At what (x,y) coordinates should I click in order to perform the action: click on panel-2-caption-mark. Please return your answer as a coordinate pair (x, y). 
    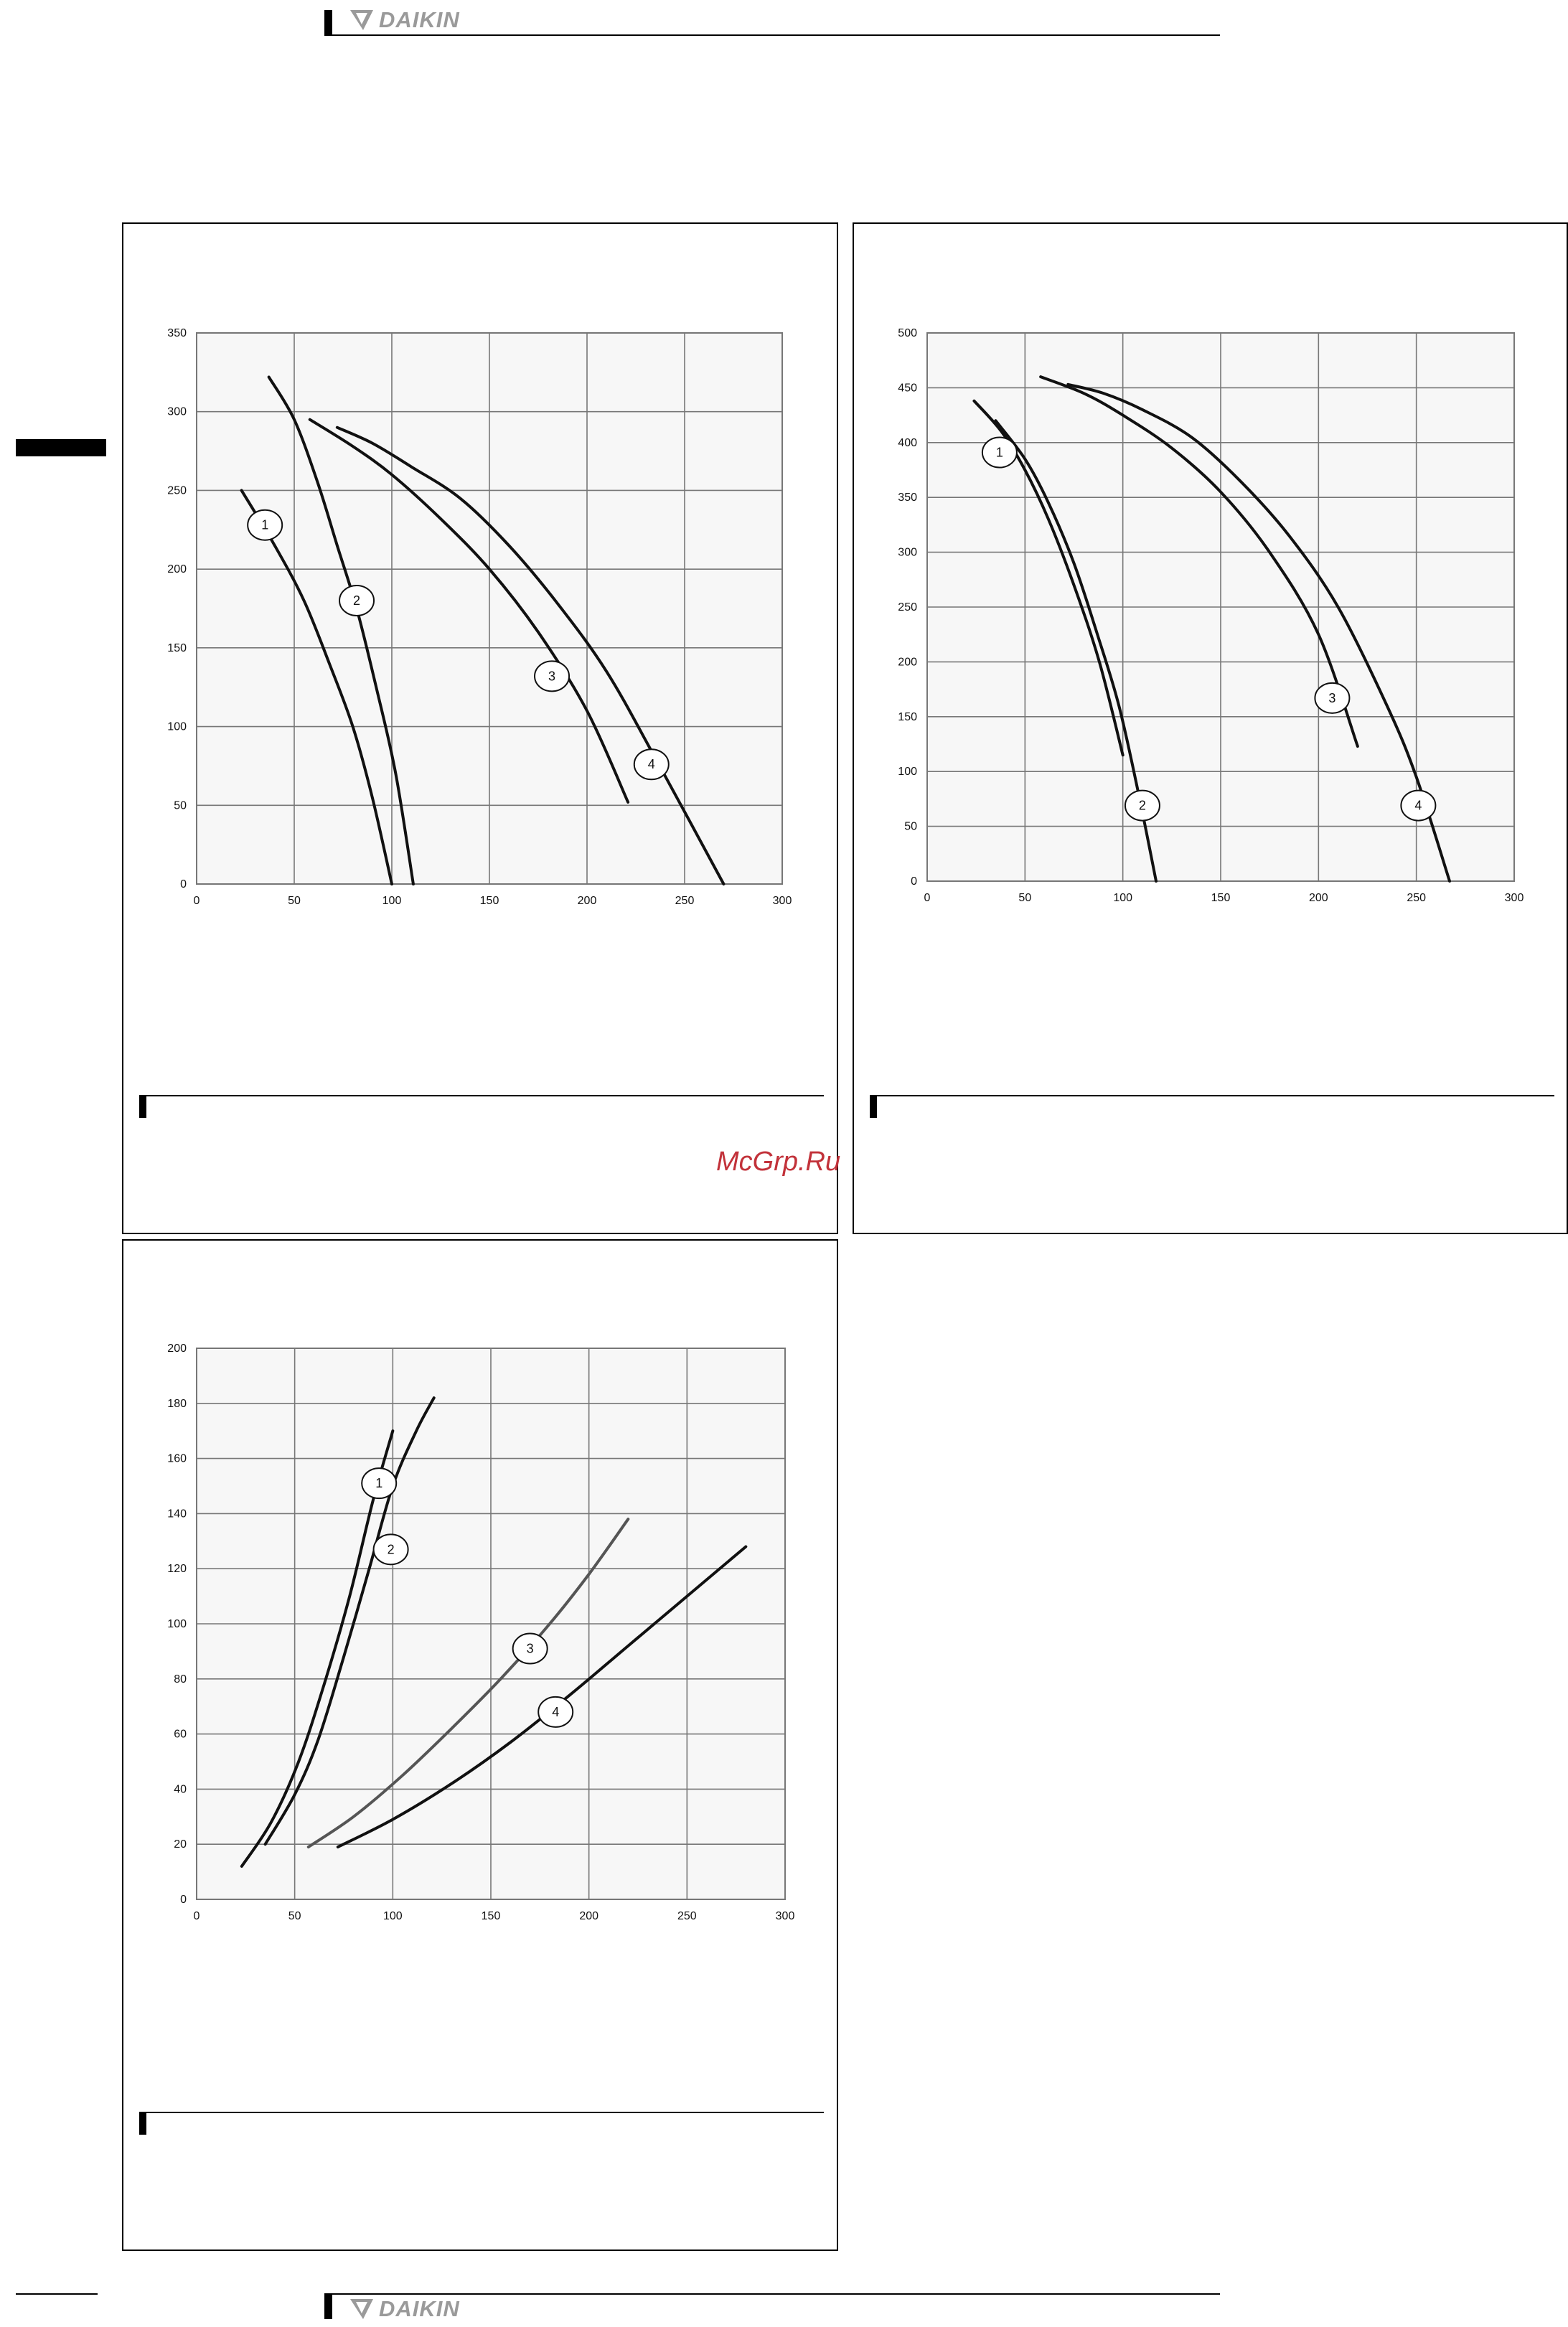
    Looking at the image, I should click on (873, 1106).